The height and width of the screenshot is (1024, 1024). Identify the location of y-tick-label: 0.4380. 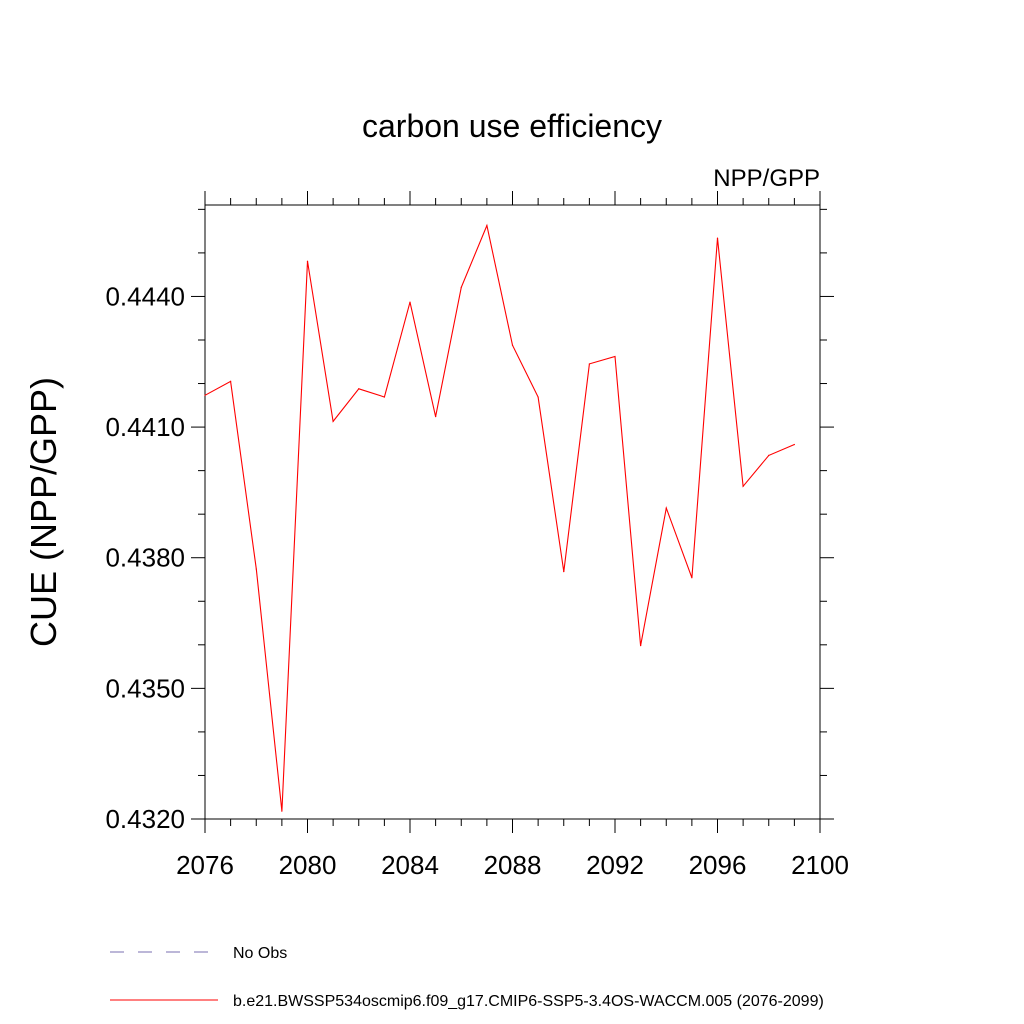
(145, 558).